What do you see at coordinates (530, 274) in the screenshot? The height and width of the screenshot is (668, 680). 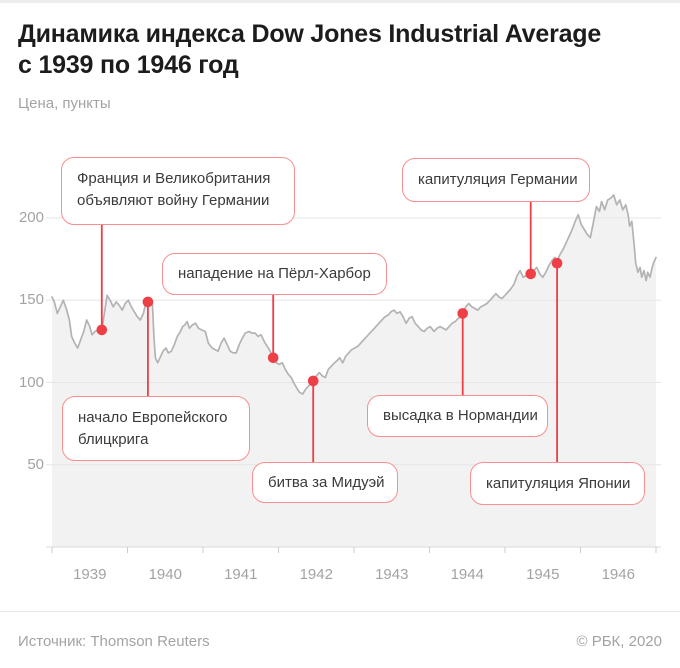 I see `event-dot-germany-capitulation` at bounding box center [530, 274].